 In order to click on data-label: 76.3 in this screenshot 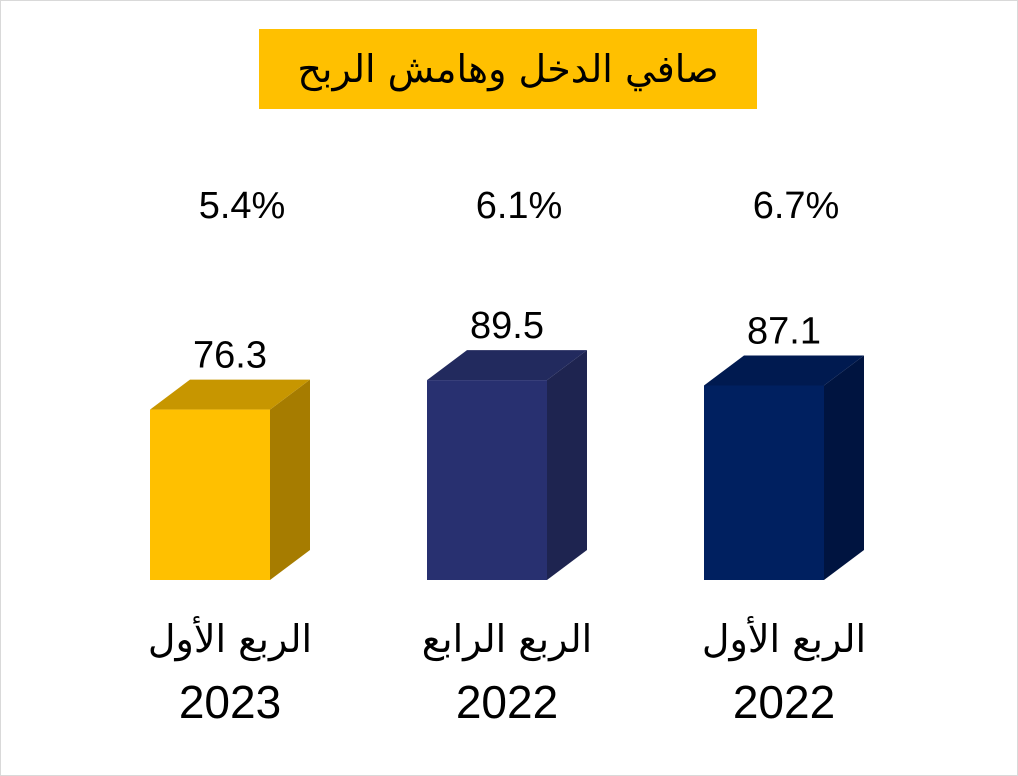, I will do `click(230, 356)`.